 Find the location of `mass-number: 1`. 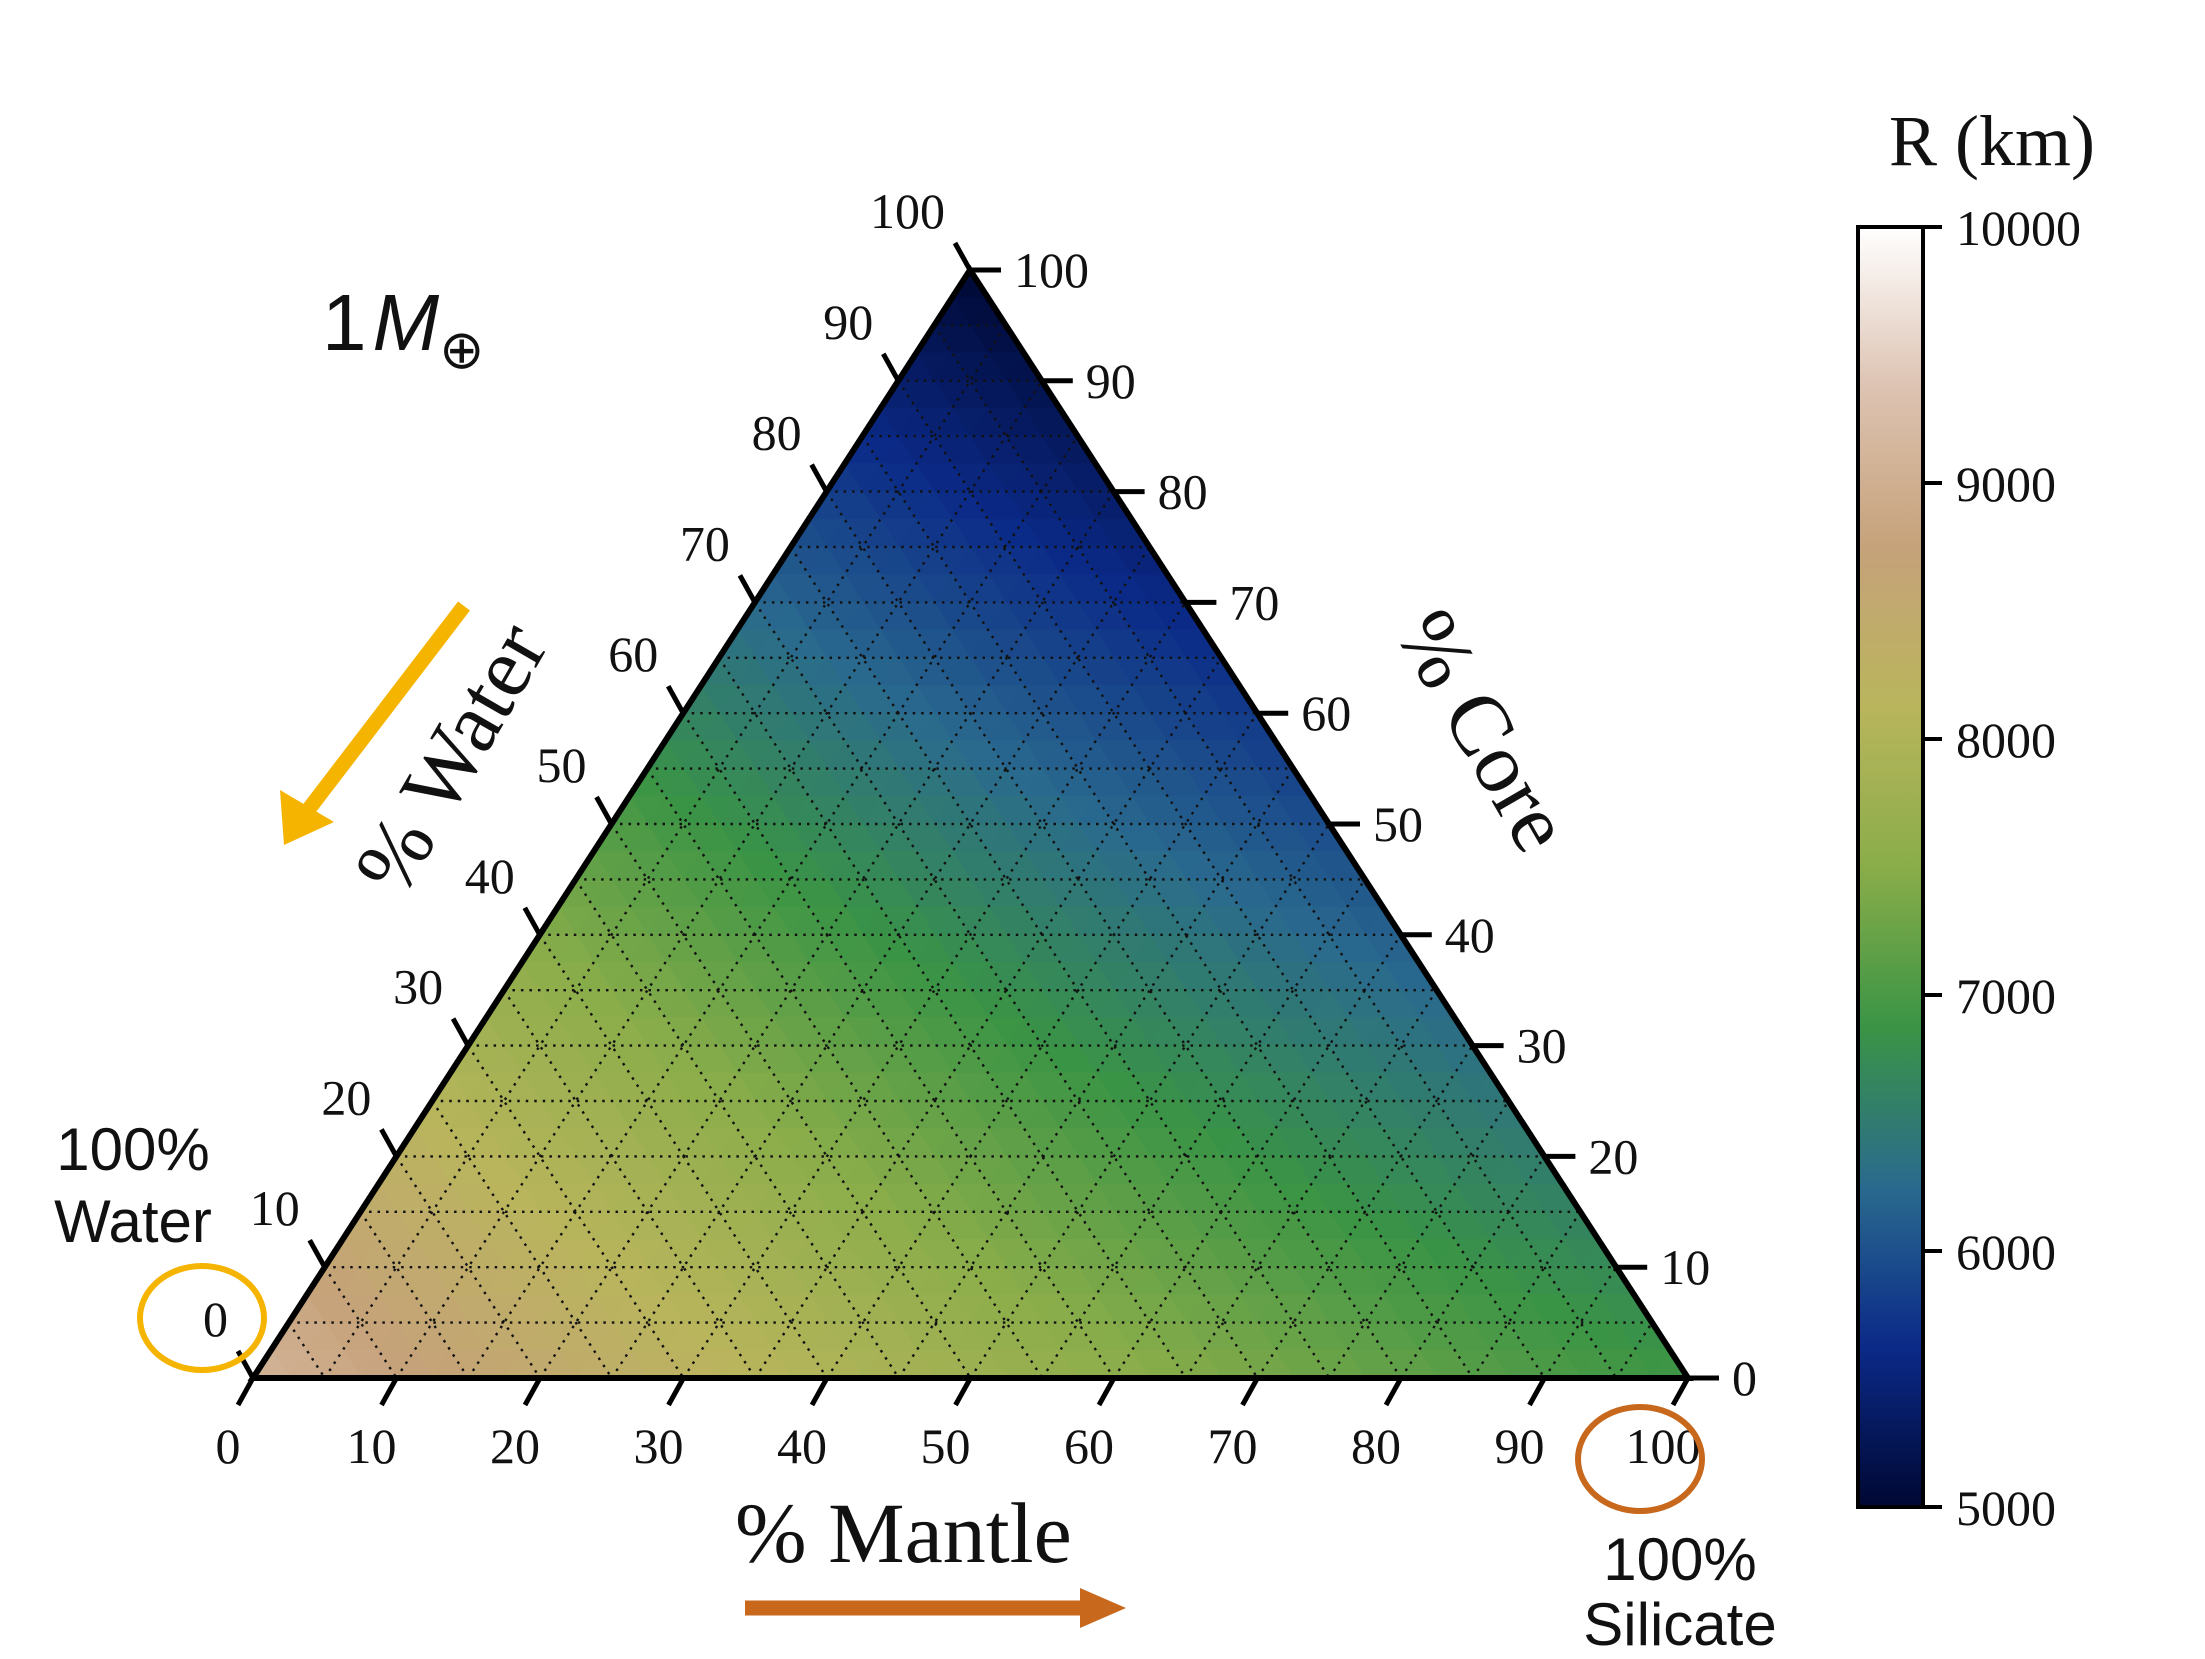

mass-number: 1 is located at coordinates (344, 322).